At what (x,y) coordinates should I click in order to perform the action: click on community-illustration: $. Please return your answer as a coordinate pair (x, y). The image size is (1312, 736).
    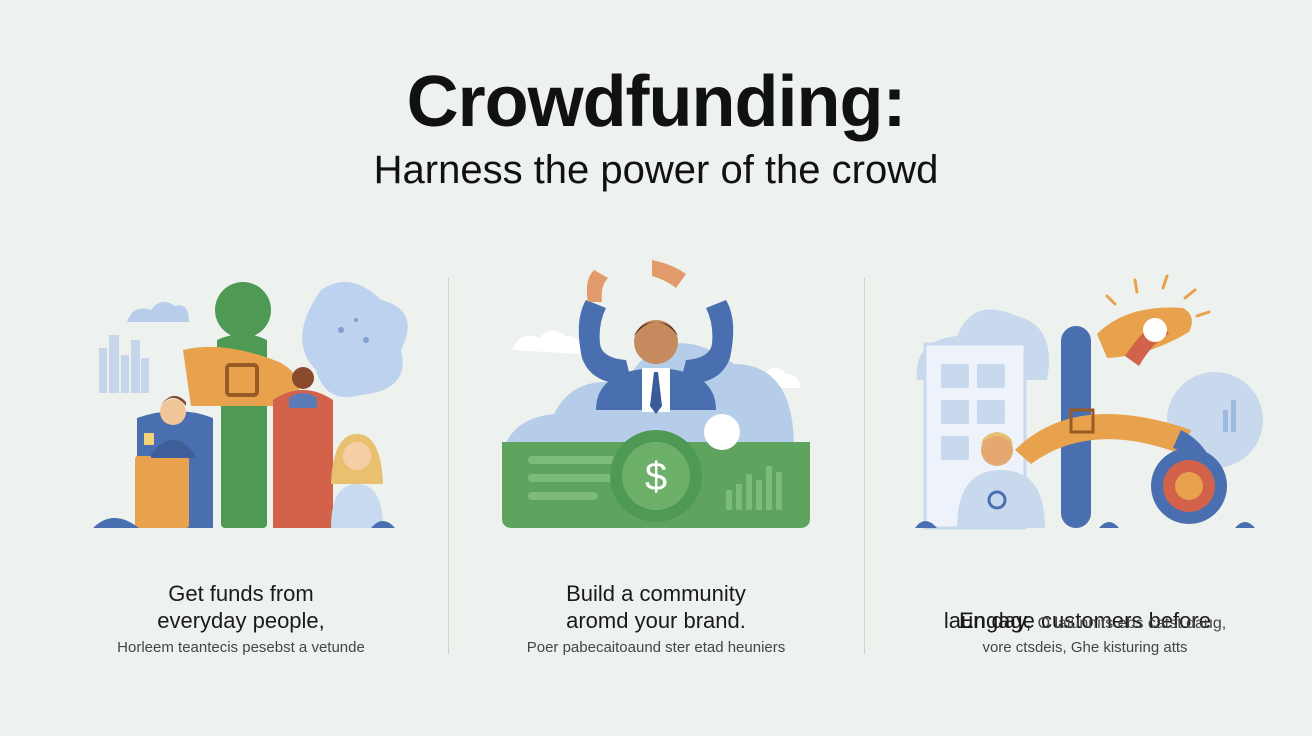
    Looking at the image, I should click on (656, 394).